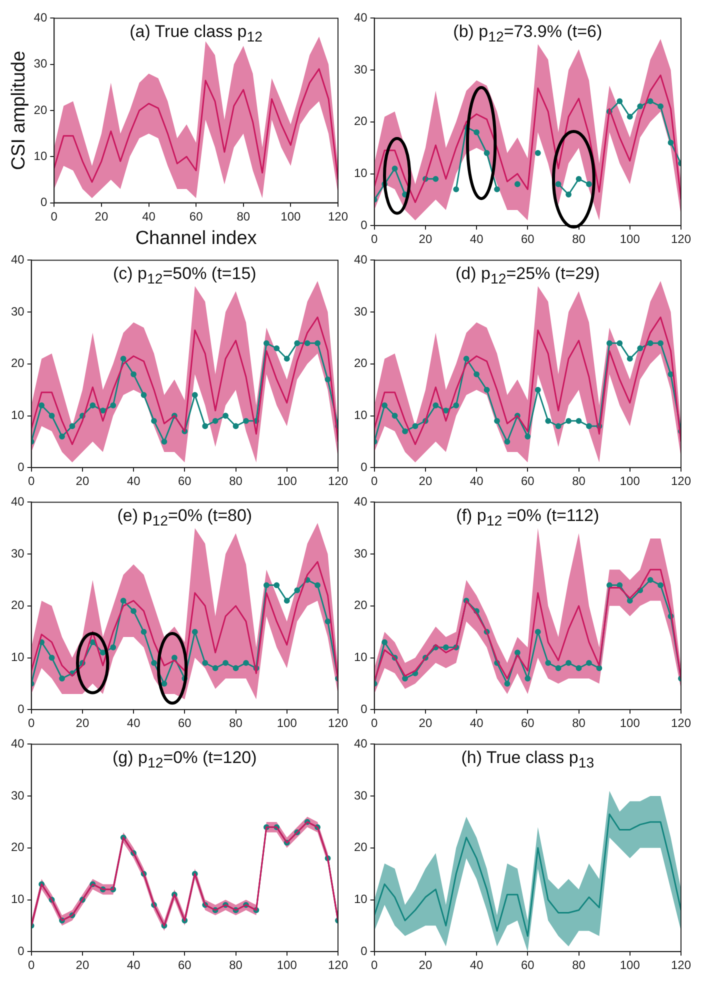  What do you see at coordinates (527, 518) in the screenshot?
I see `chart-title: (f) p$_{12}$ =0% (t=112)` at bounding box center [527, 518].